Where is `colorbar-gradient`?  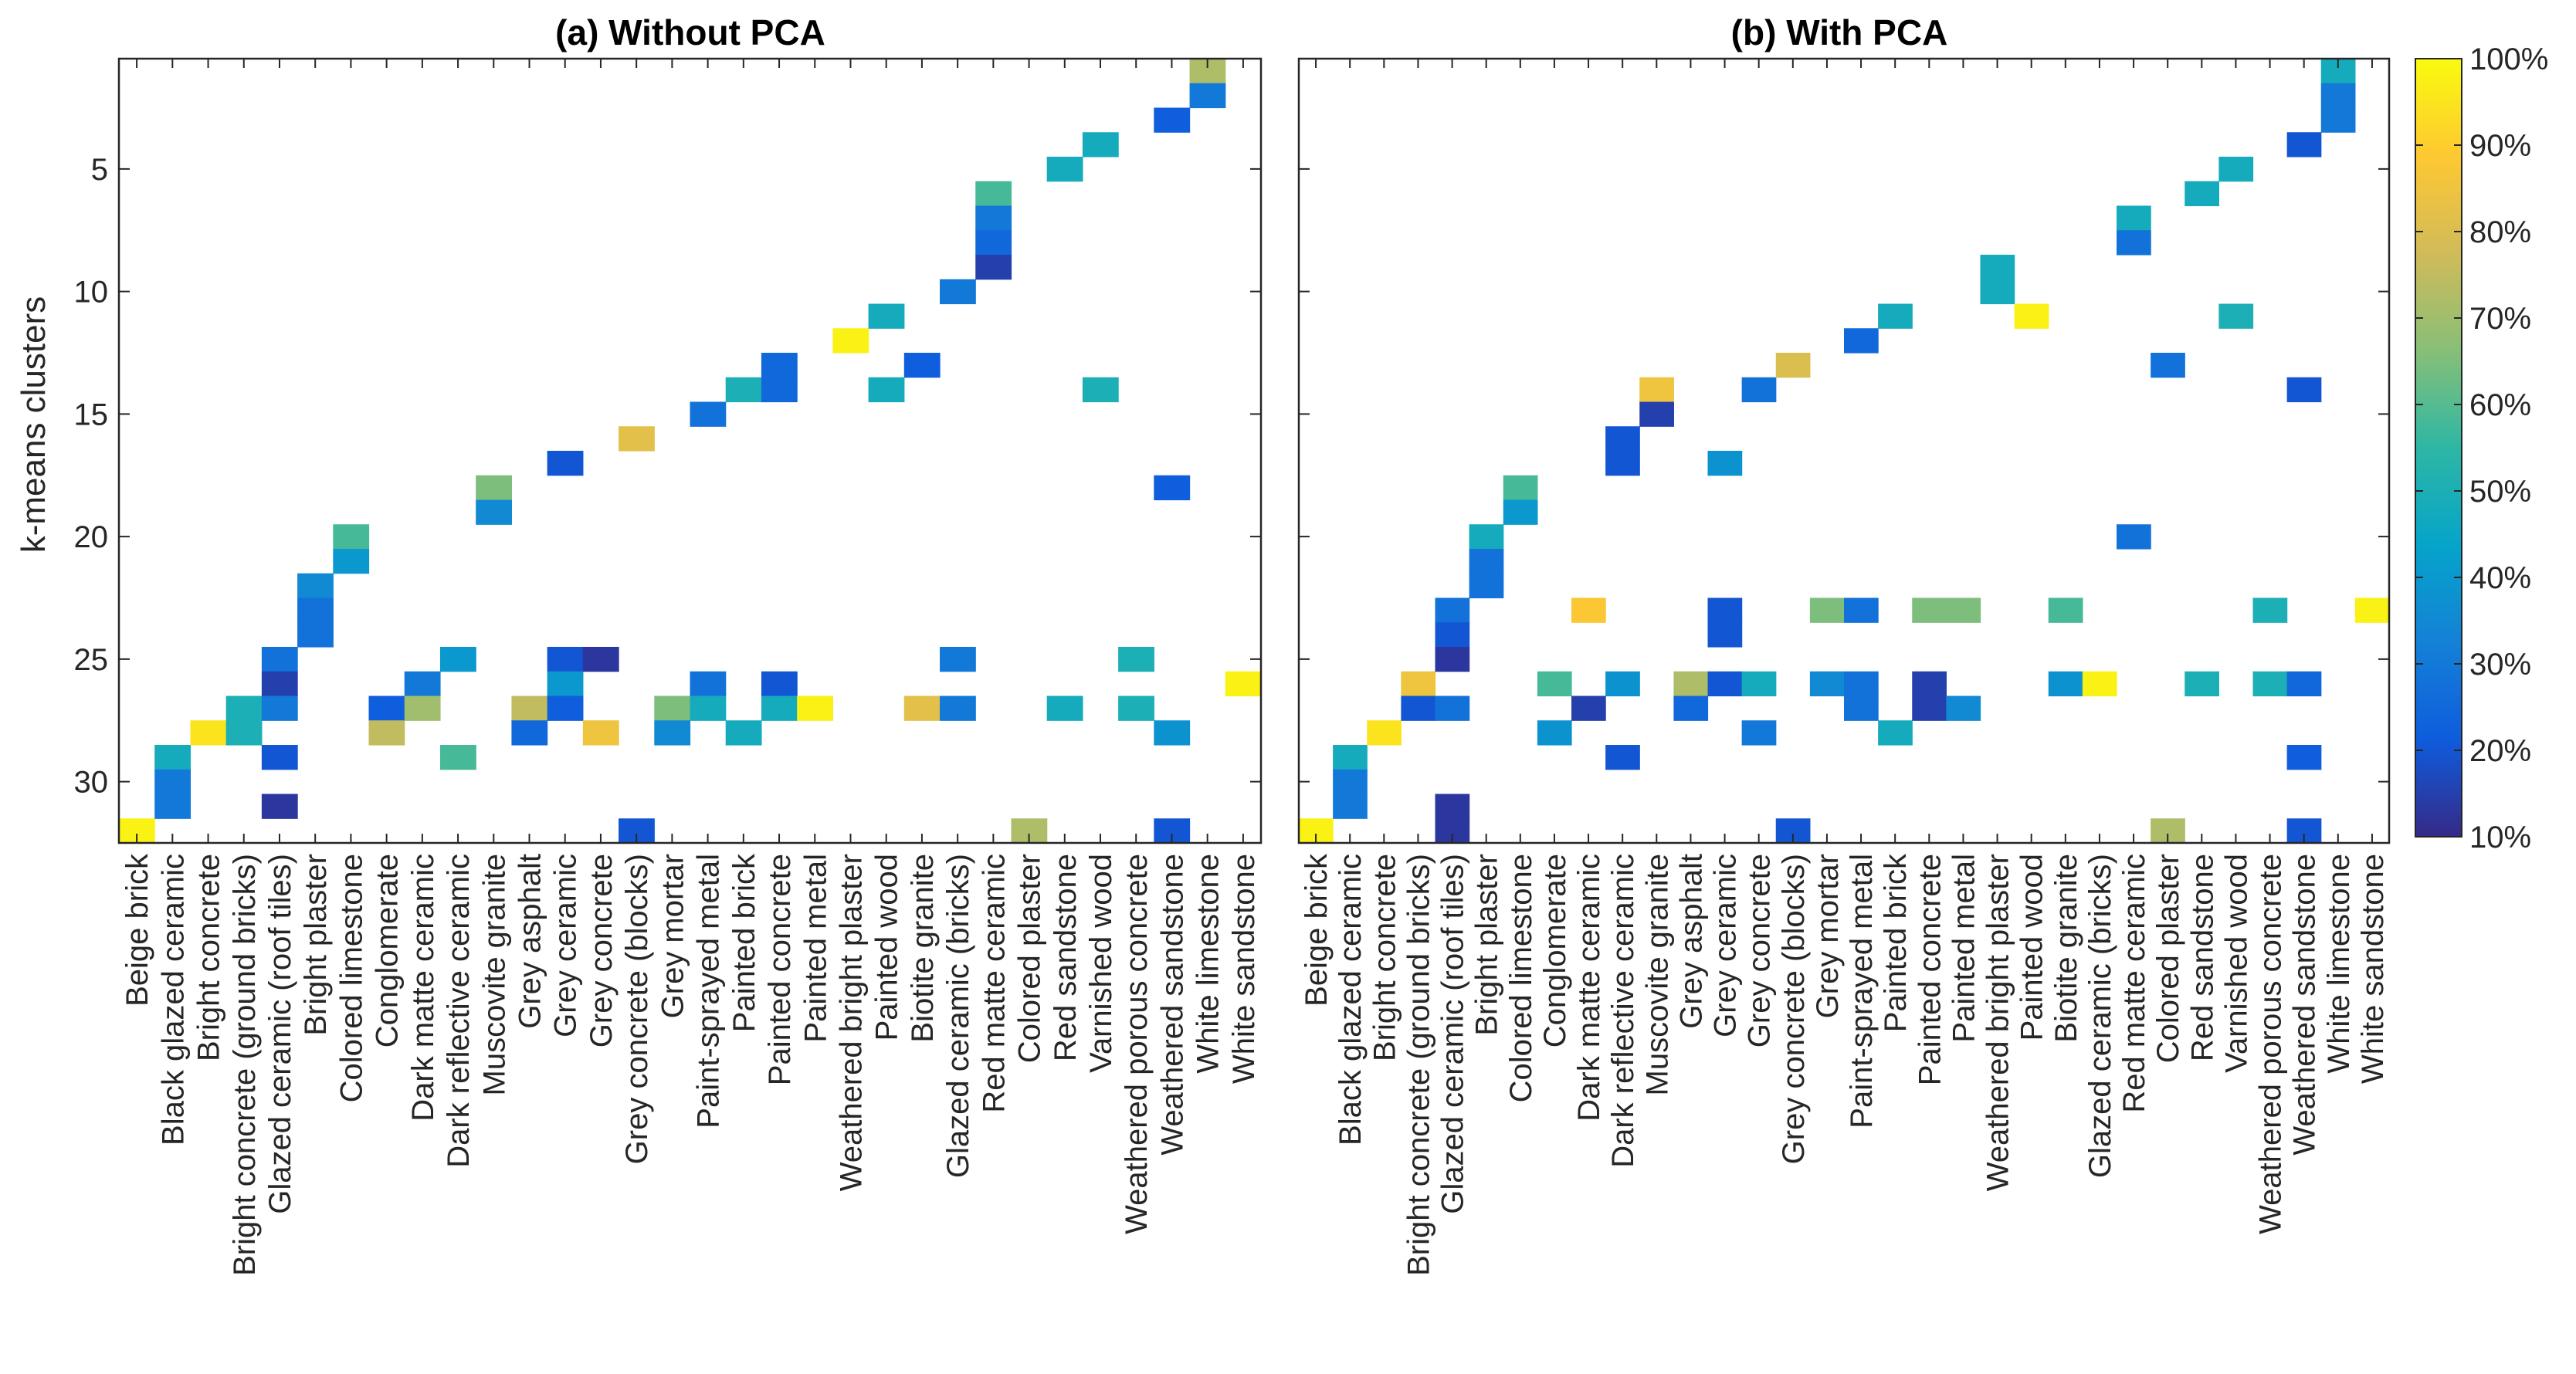
colorbar-gradient is located at coordinates (2438, 448).